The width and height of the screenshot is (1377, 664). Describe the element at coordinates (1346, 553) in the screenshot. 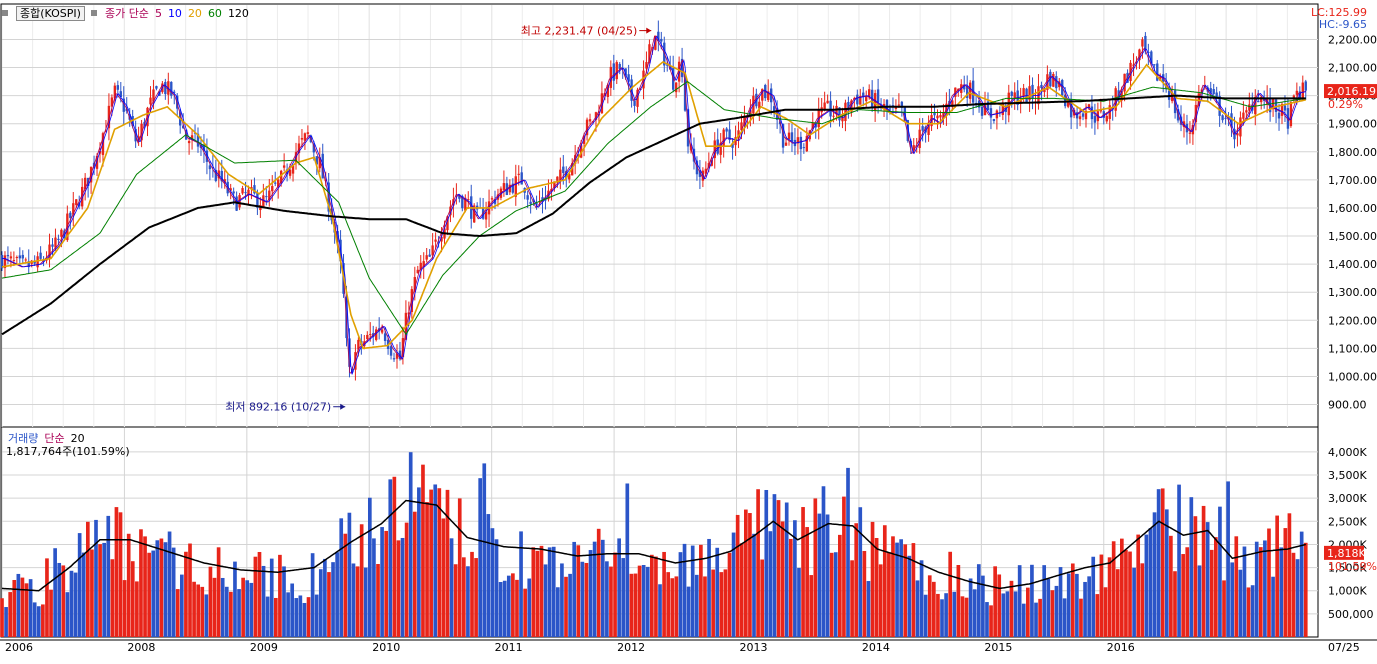

I see `current-volume-tag: 1,818K` at that location.